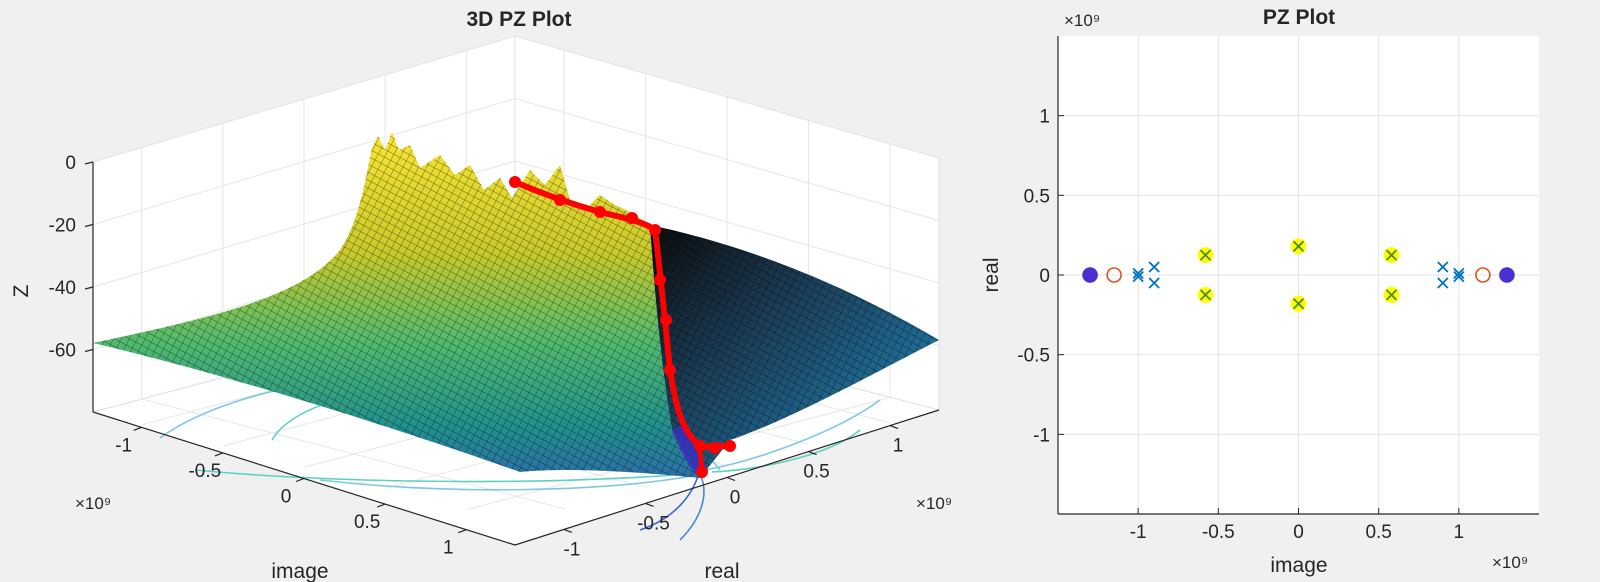 The height and width of the screenshot is (582, 1600). What do you see at coordinates (123, 445) in the screenshot?
I see `x-tick-label: -1` at bounding box center [123, 445].